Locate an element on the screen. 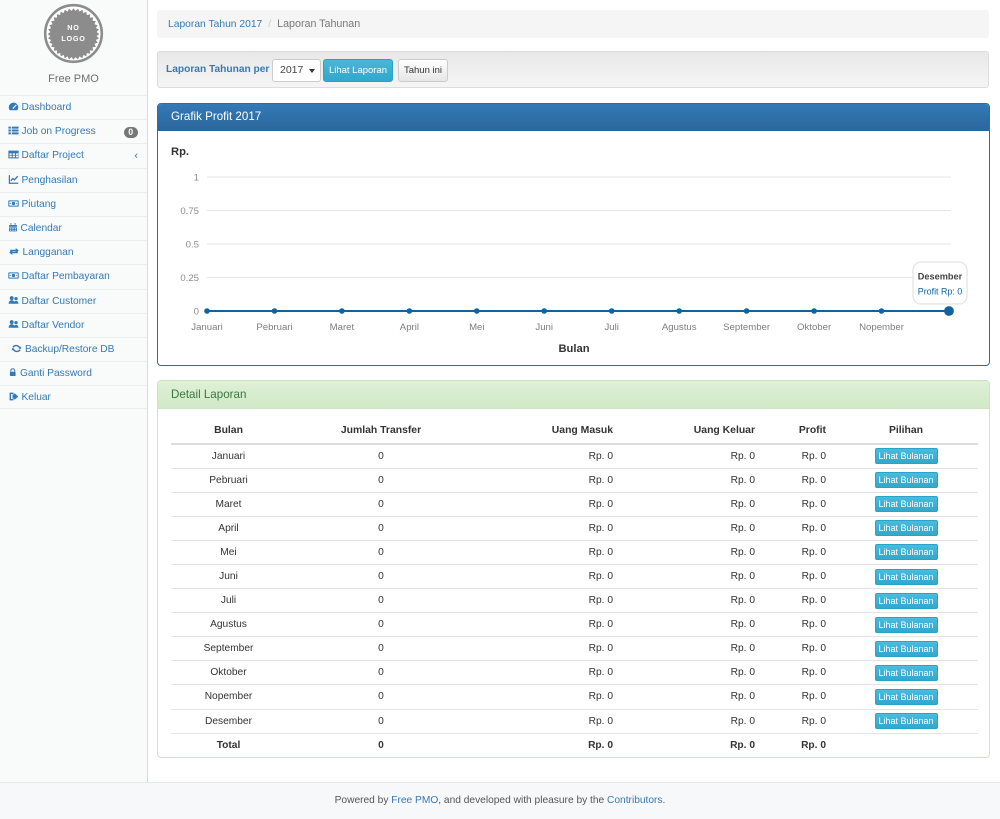  svg-text: Agustus is located at coordinates (679, 327).